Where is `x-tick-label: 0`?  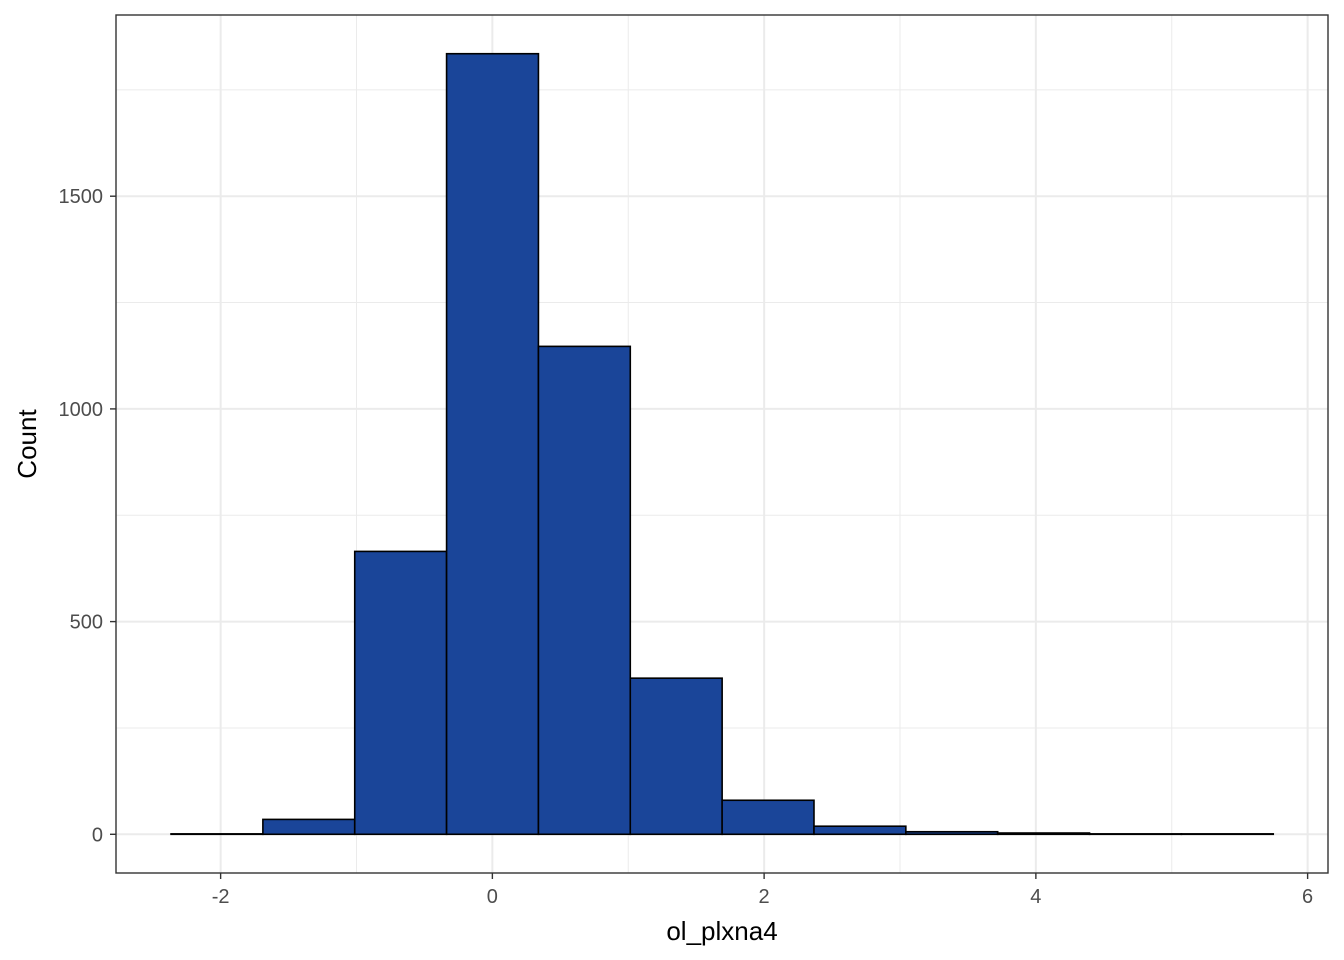 x-tick-label: 0 is located at coordinates (492, 897).